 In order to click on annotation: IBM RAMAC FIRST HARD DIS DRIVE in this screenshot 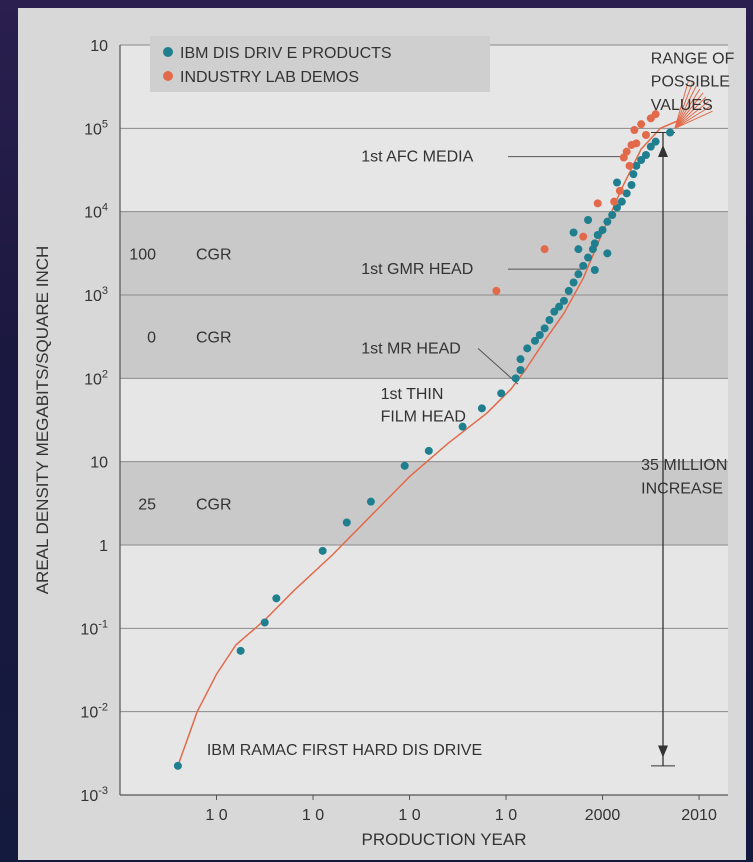, I will do `click(344, 750)`.